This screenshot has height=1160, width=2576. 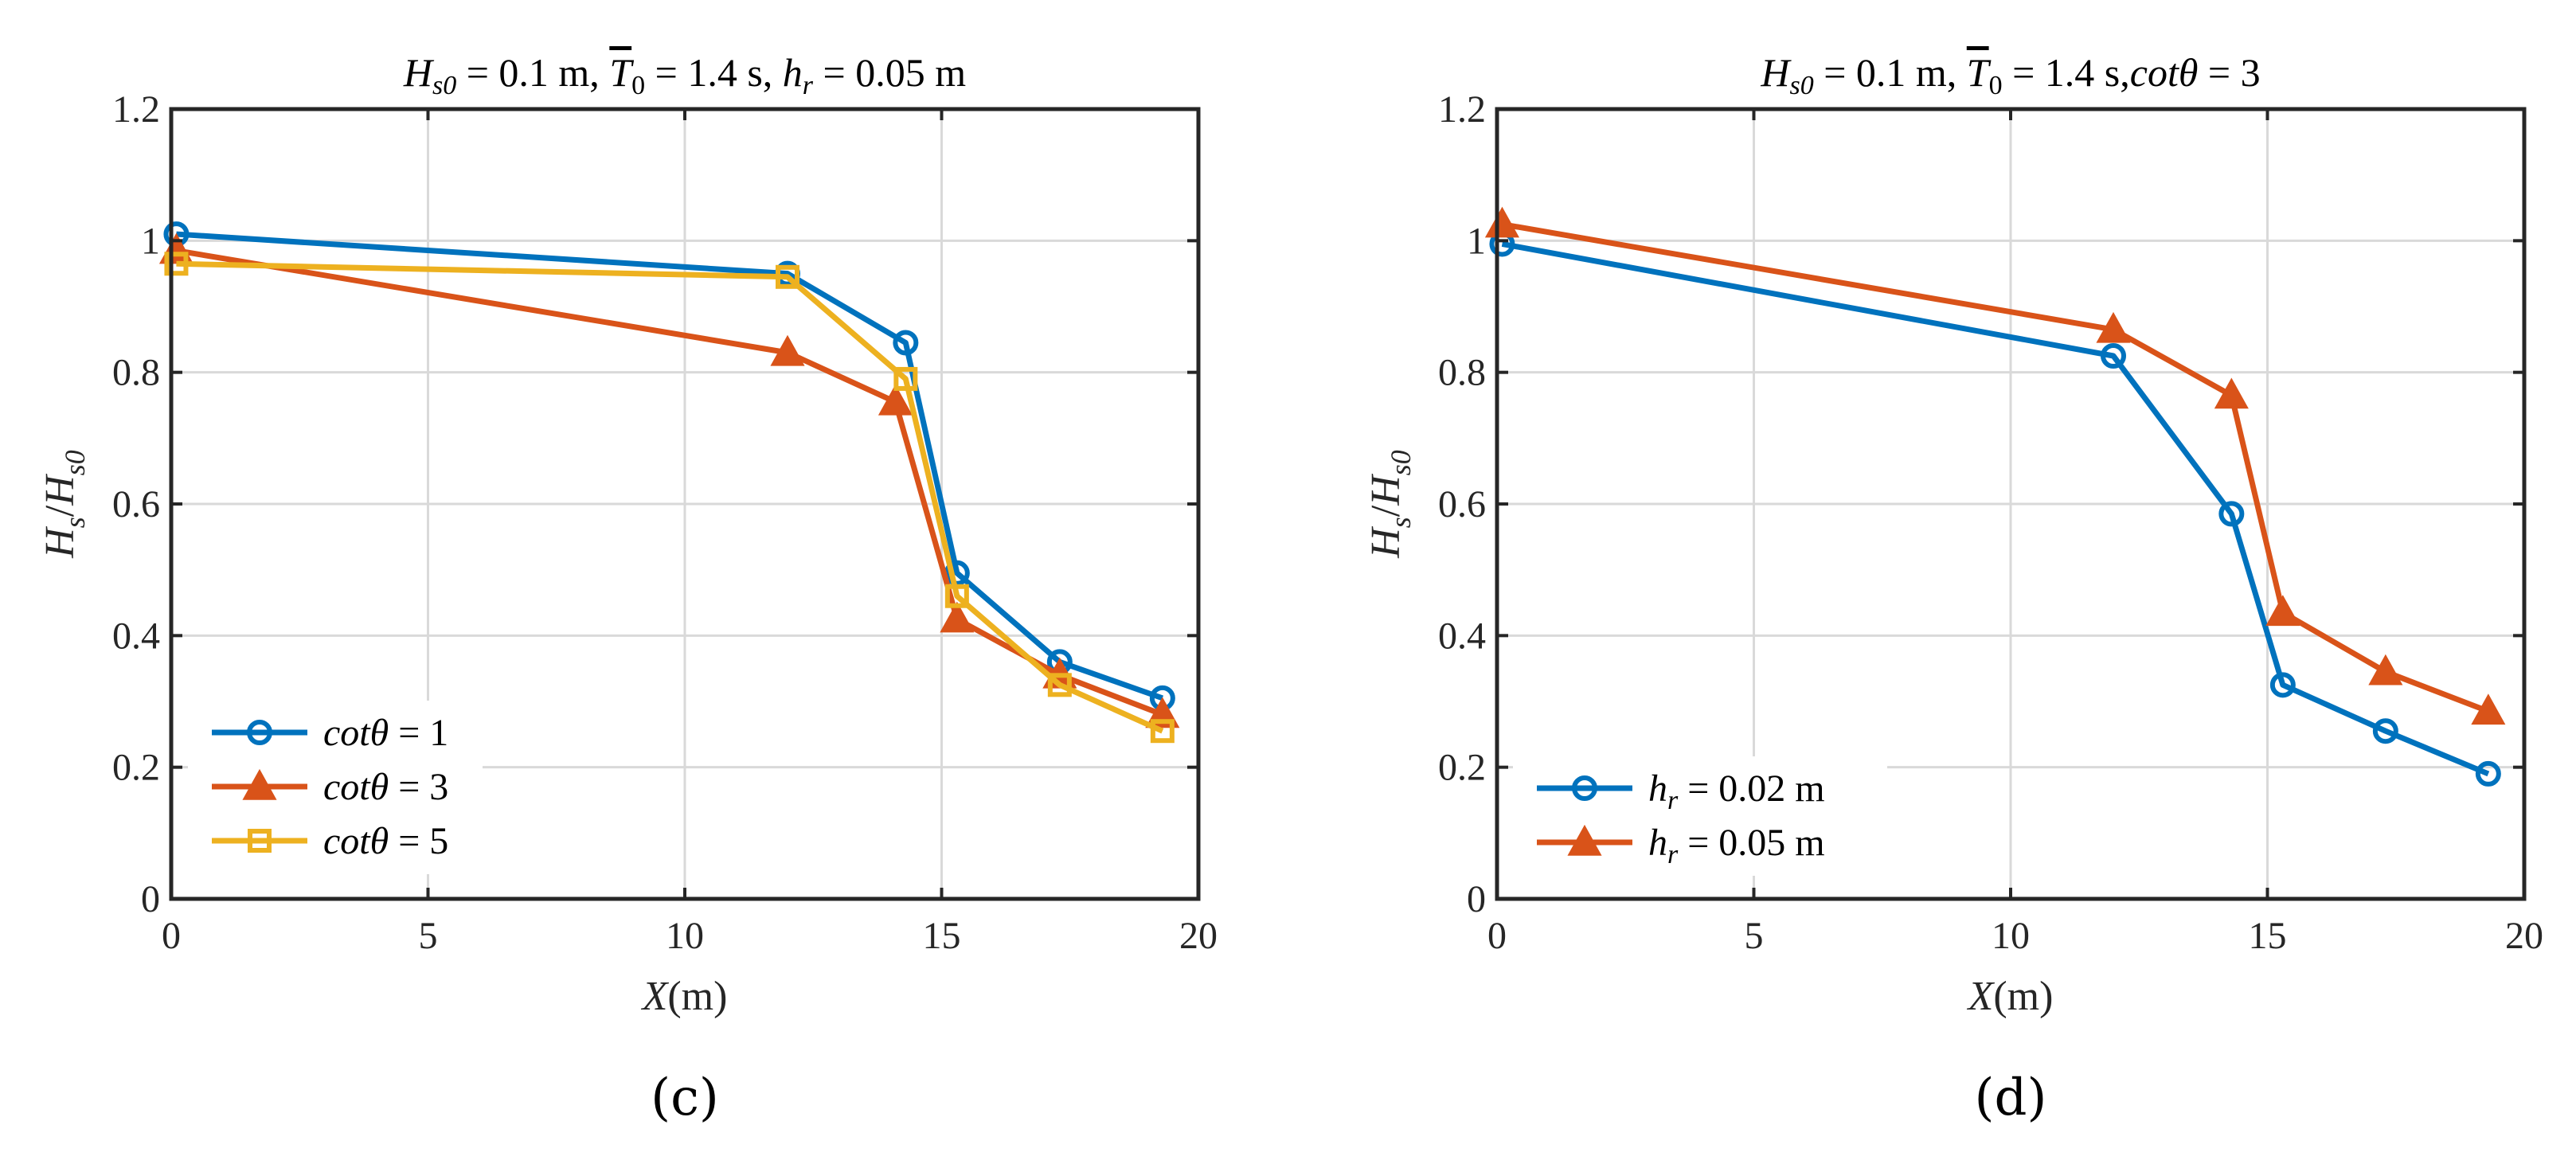 What do you see at coordinates (906, 343) in the screenshot?
I see `panel-c-series-1-point` at bounding box center [906, 343].